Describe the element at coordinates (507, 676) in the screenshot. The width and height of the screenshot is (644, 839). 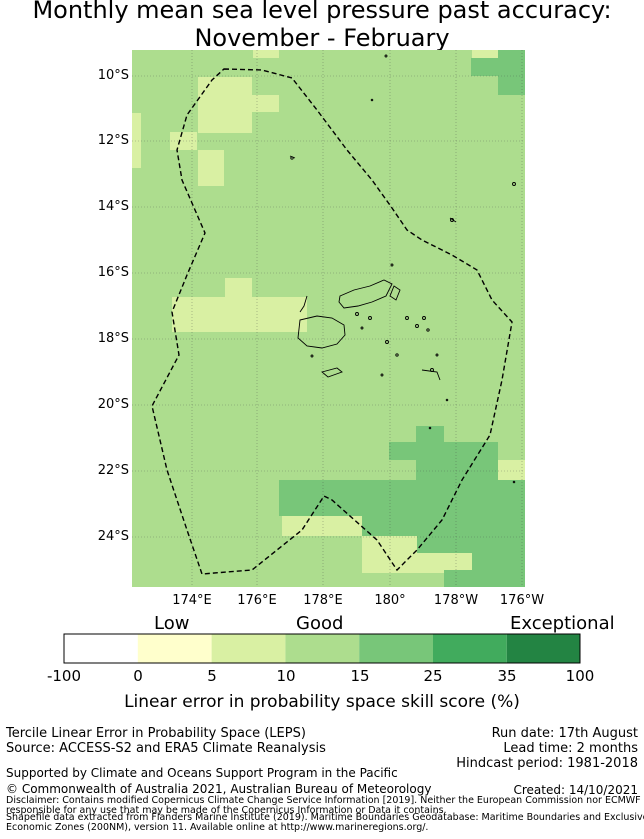
I see `colorbar-tick: 35` at that location.